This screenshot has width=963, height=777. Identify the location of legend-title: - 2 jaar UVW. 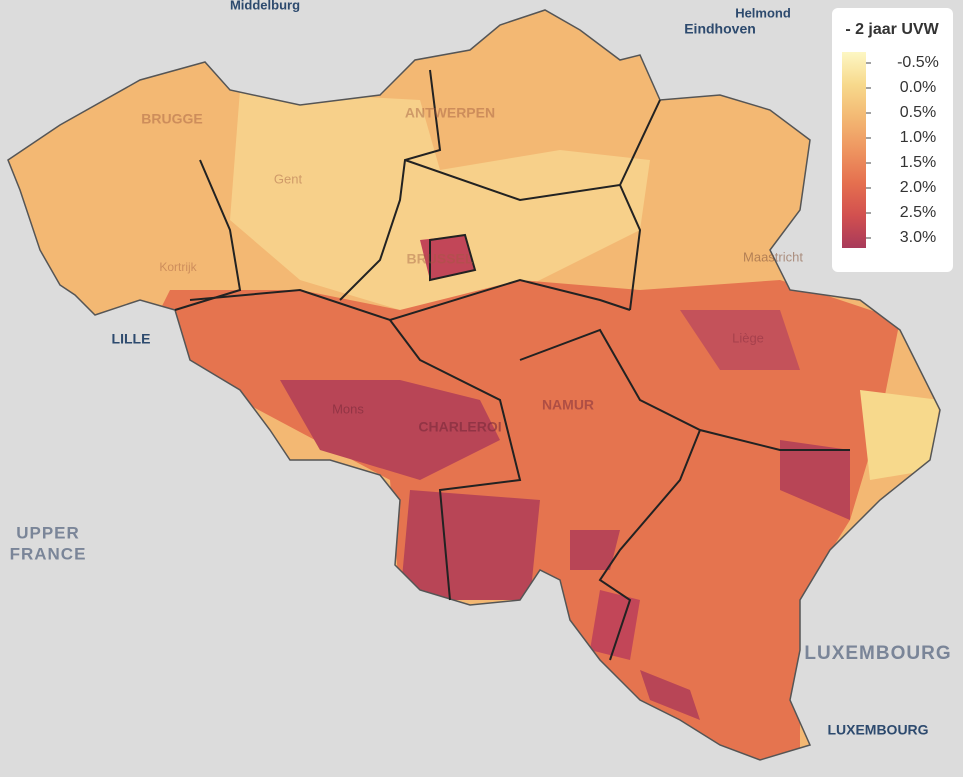
(892, 29).